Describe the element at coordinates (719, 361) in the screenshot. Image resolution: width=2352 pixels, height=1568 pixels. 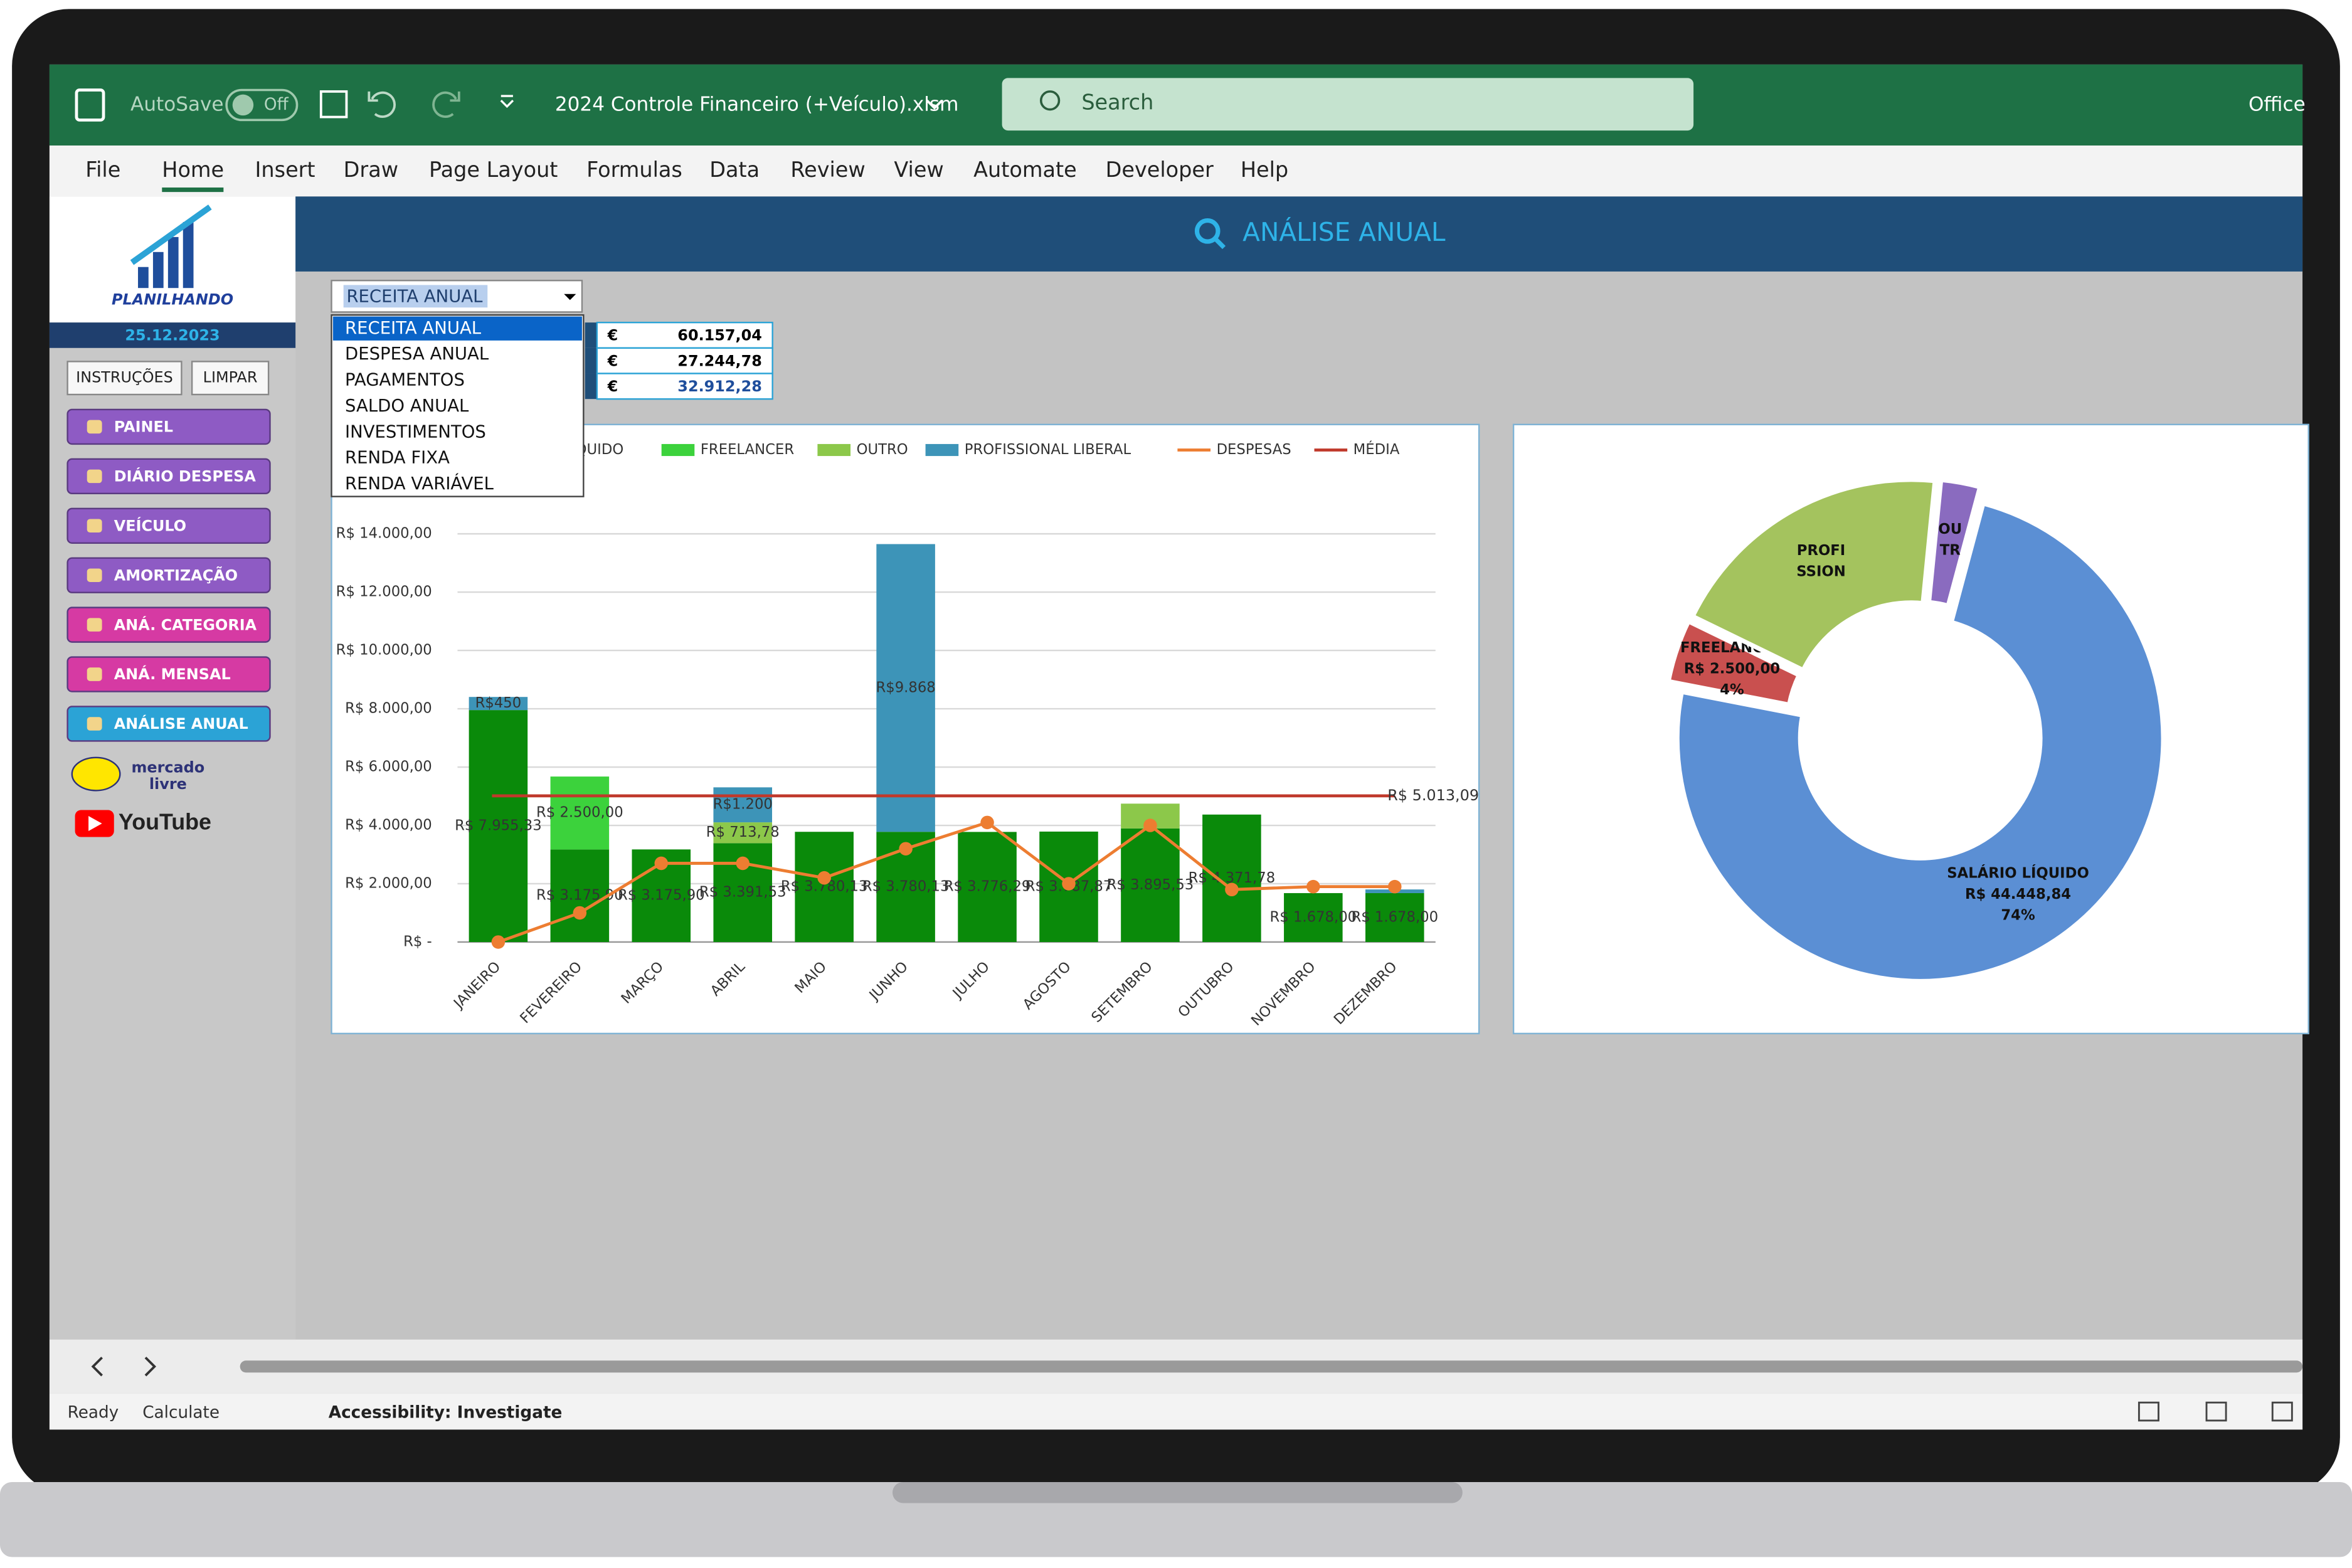
I see `summary-amount: 27.244,78` at that location.